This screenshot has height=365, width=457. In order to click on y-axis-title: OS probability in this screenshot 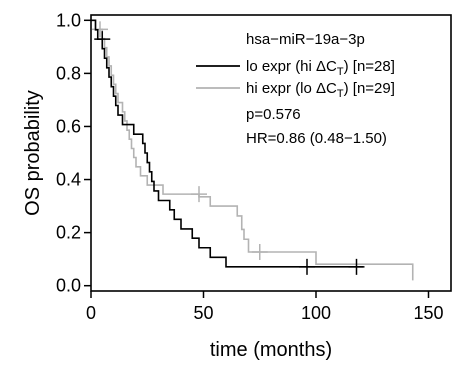, I will do `click(33, 153)`.